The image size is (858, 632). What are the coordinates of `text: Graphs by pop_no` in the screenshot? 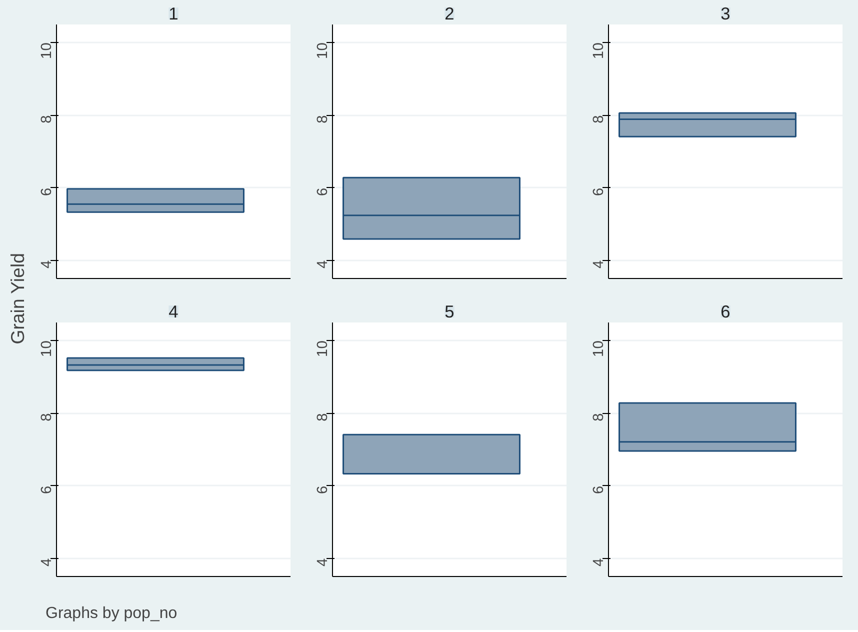 It's located at (112, 613).